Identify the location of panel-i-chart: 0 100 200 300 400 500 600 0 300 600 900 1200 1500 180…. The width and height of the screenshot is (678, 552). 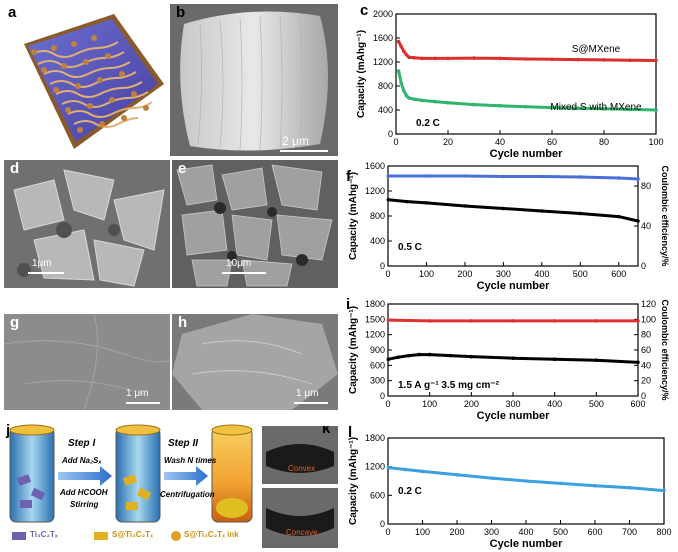
(509, 361).